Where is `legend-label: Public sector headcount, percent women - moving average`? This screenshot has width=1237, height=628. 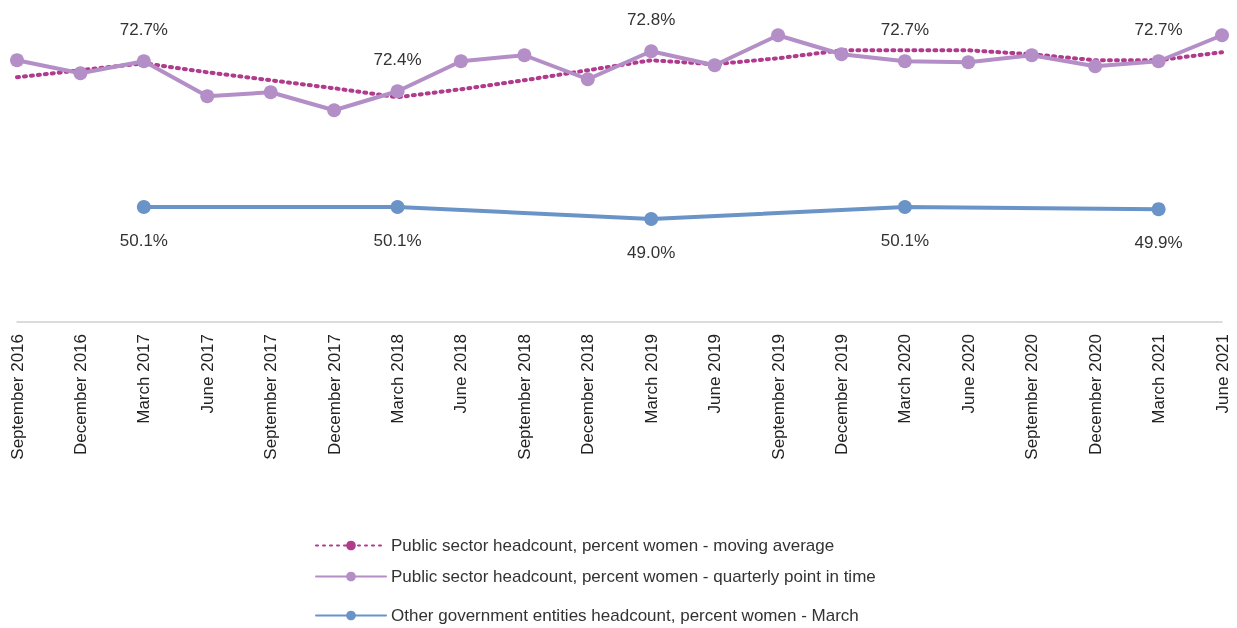 legend-label: Public sector headcount, percent women - moving average is located at coordinates (613, 545).